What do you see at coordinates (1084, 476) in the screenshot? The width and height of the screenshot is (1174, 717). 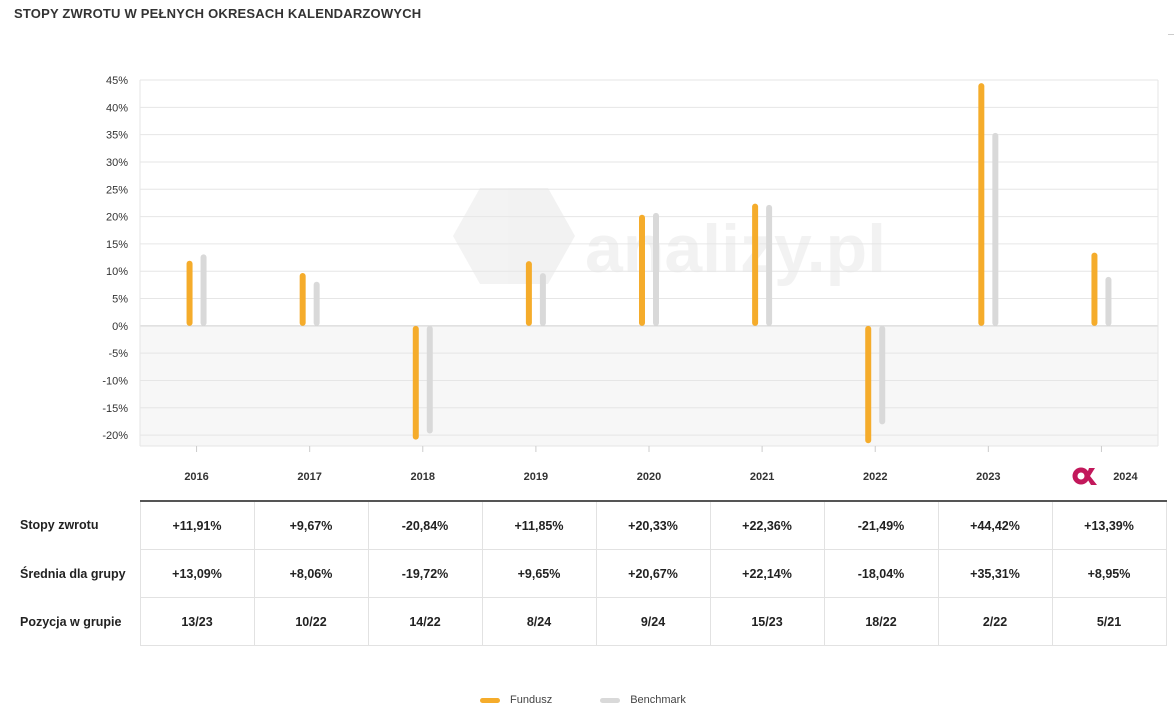 I see `ok-logo-icon` at bounding box center [1084, 476].